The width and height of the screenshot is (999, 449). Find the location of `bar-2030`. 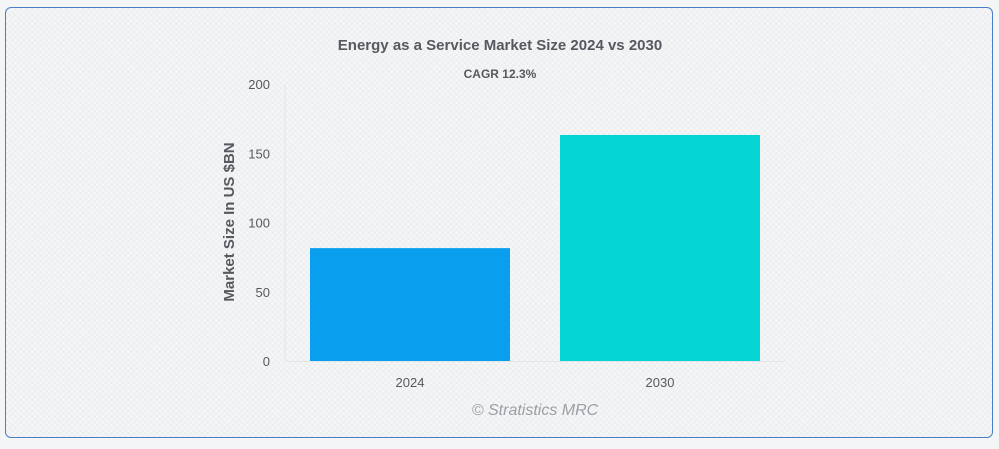

bar-2030 is located at coordinates (660, 247).